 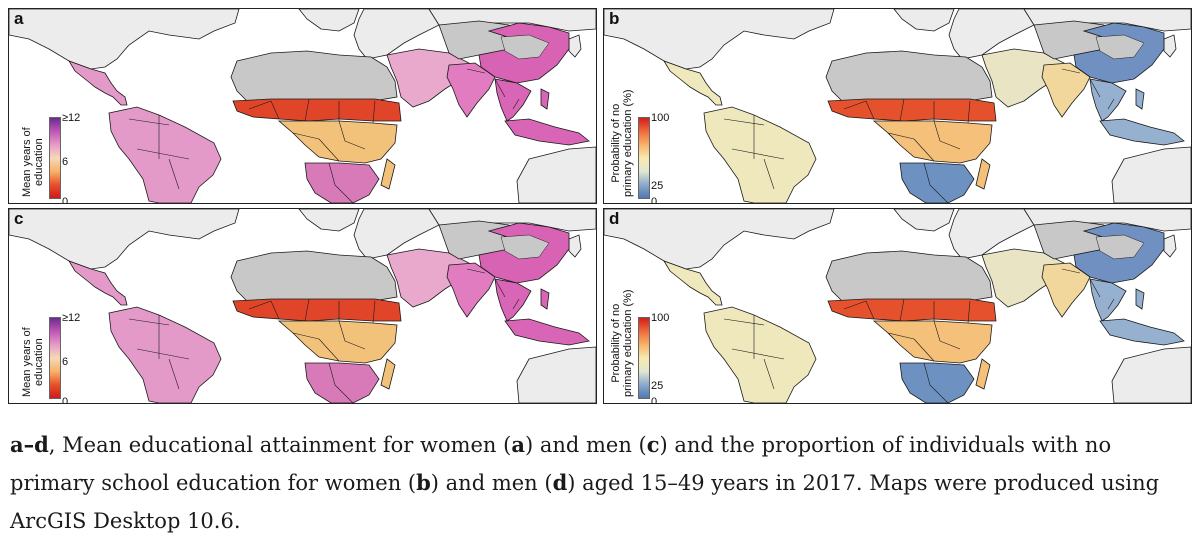 What do you see at coordinates (585, 445) in the screenshot?
I see `caption-text-2: ) and men (` at bounding box center [585, 445].